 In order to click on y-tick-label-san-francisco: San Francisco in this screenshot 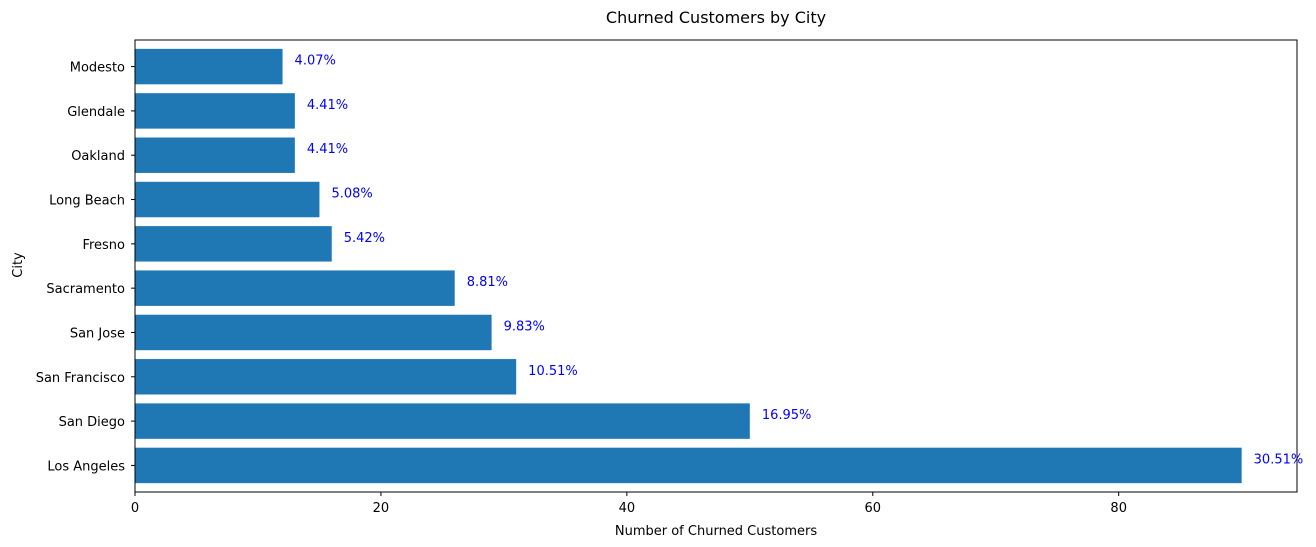, I will do `click(80, 378)`.